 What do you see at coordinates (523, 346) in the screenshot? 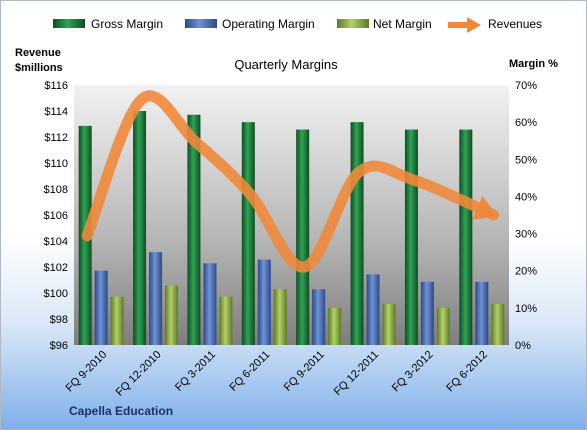
I see `y-right-tick-label: 0%` at bounding box center [523, 346].